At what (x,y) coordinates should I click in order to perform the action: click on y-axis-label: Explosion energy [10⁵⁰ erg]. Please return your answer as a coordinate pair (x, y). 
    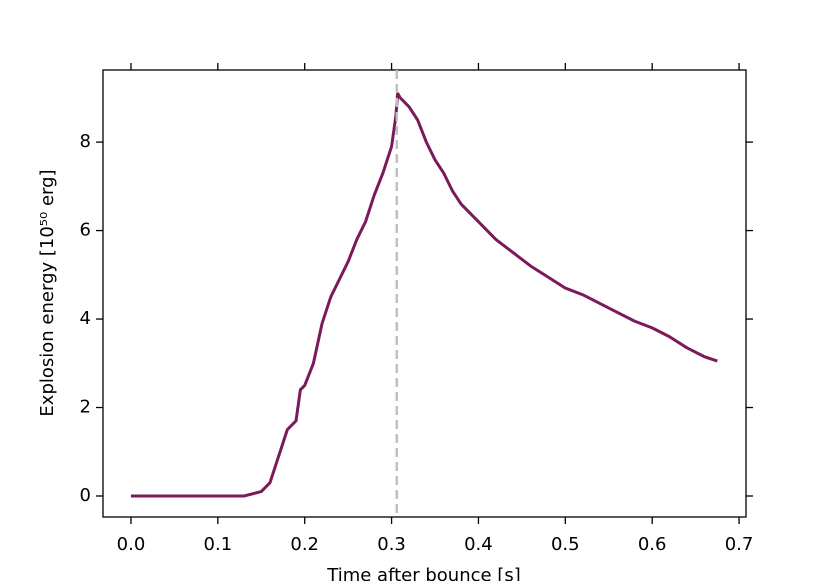
    Looking at the image, I should click on (47, 292).